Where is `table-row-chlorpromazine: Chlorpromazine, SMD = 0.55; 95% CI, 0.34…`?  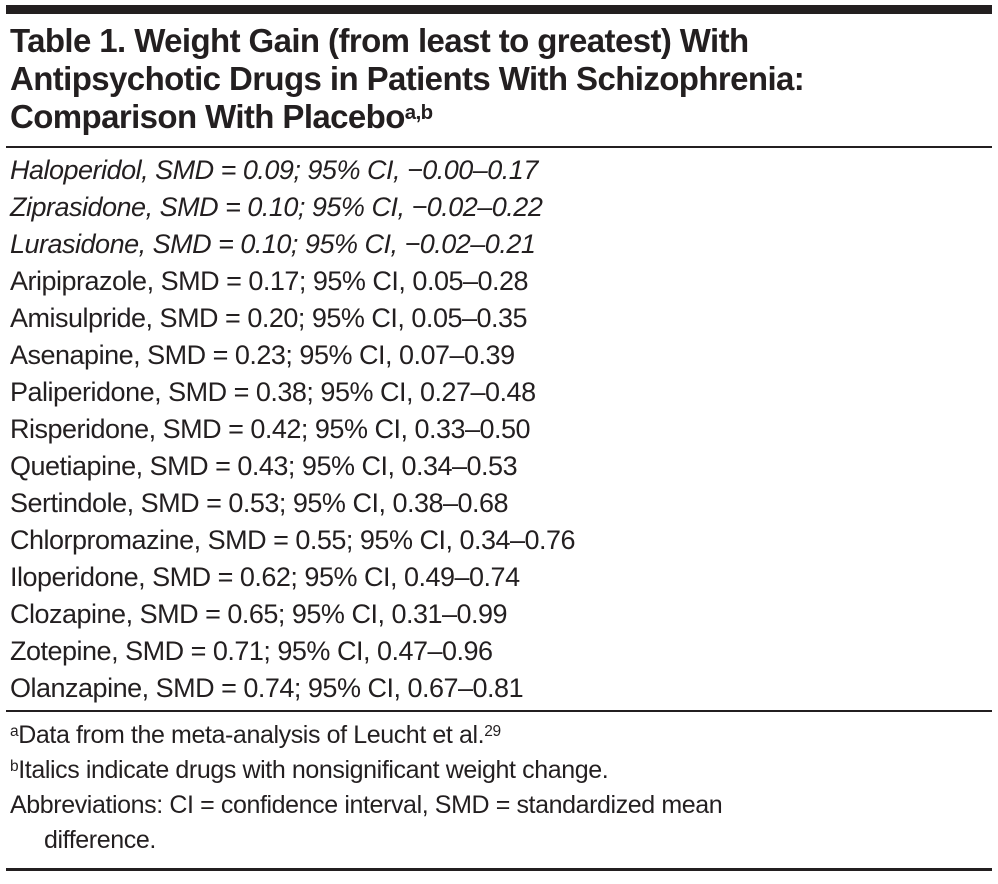 table-row-chlorpromazine: Chlorpromazine, SMD = 0.55; 95% CI, 0.34… is located at coordinates (293, 540).